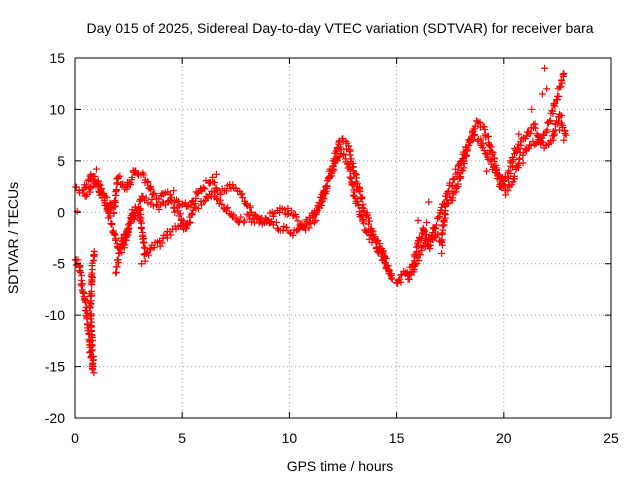 This screenshot has width=640, height=480. What do you see at coordinates (75, 438) in the screenshot?
I see `x-tick-label: 0` at bounding box center [75, 438].